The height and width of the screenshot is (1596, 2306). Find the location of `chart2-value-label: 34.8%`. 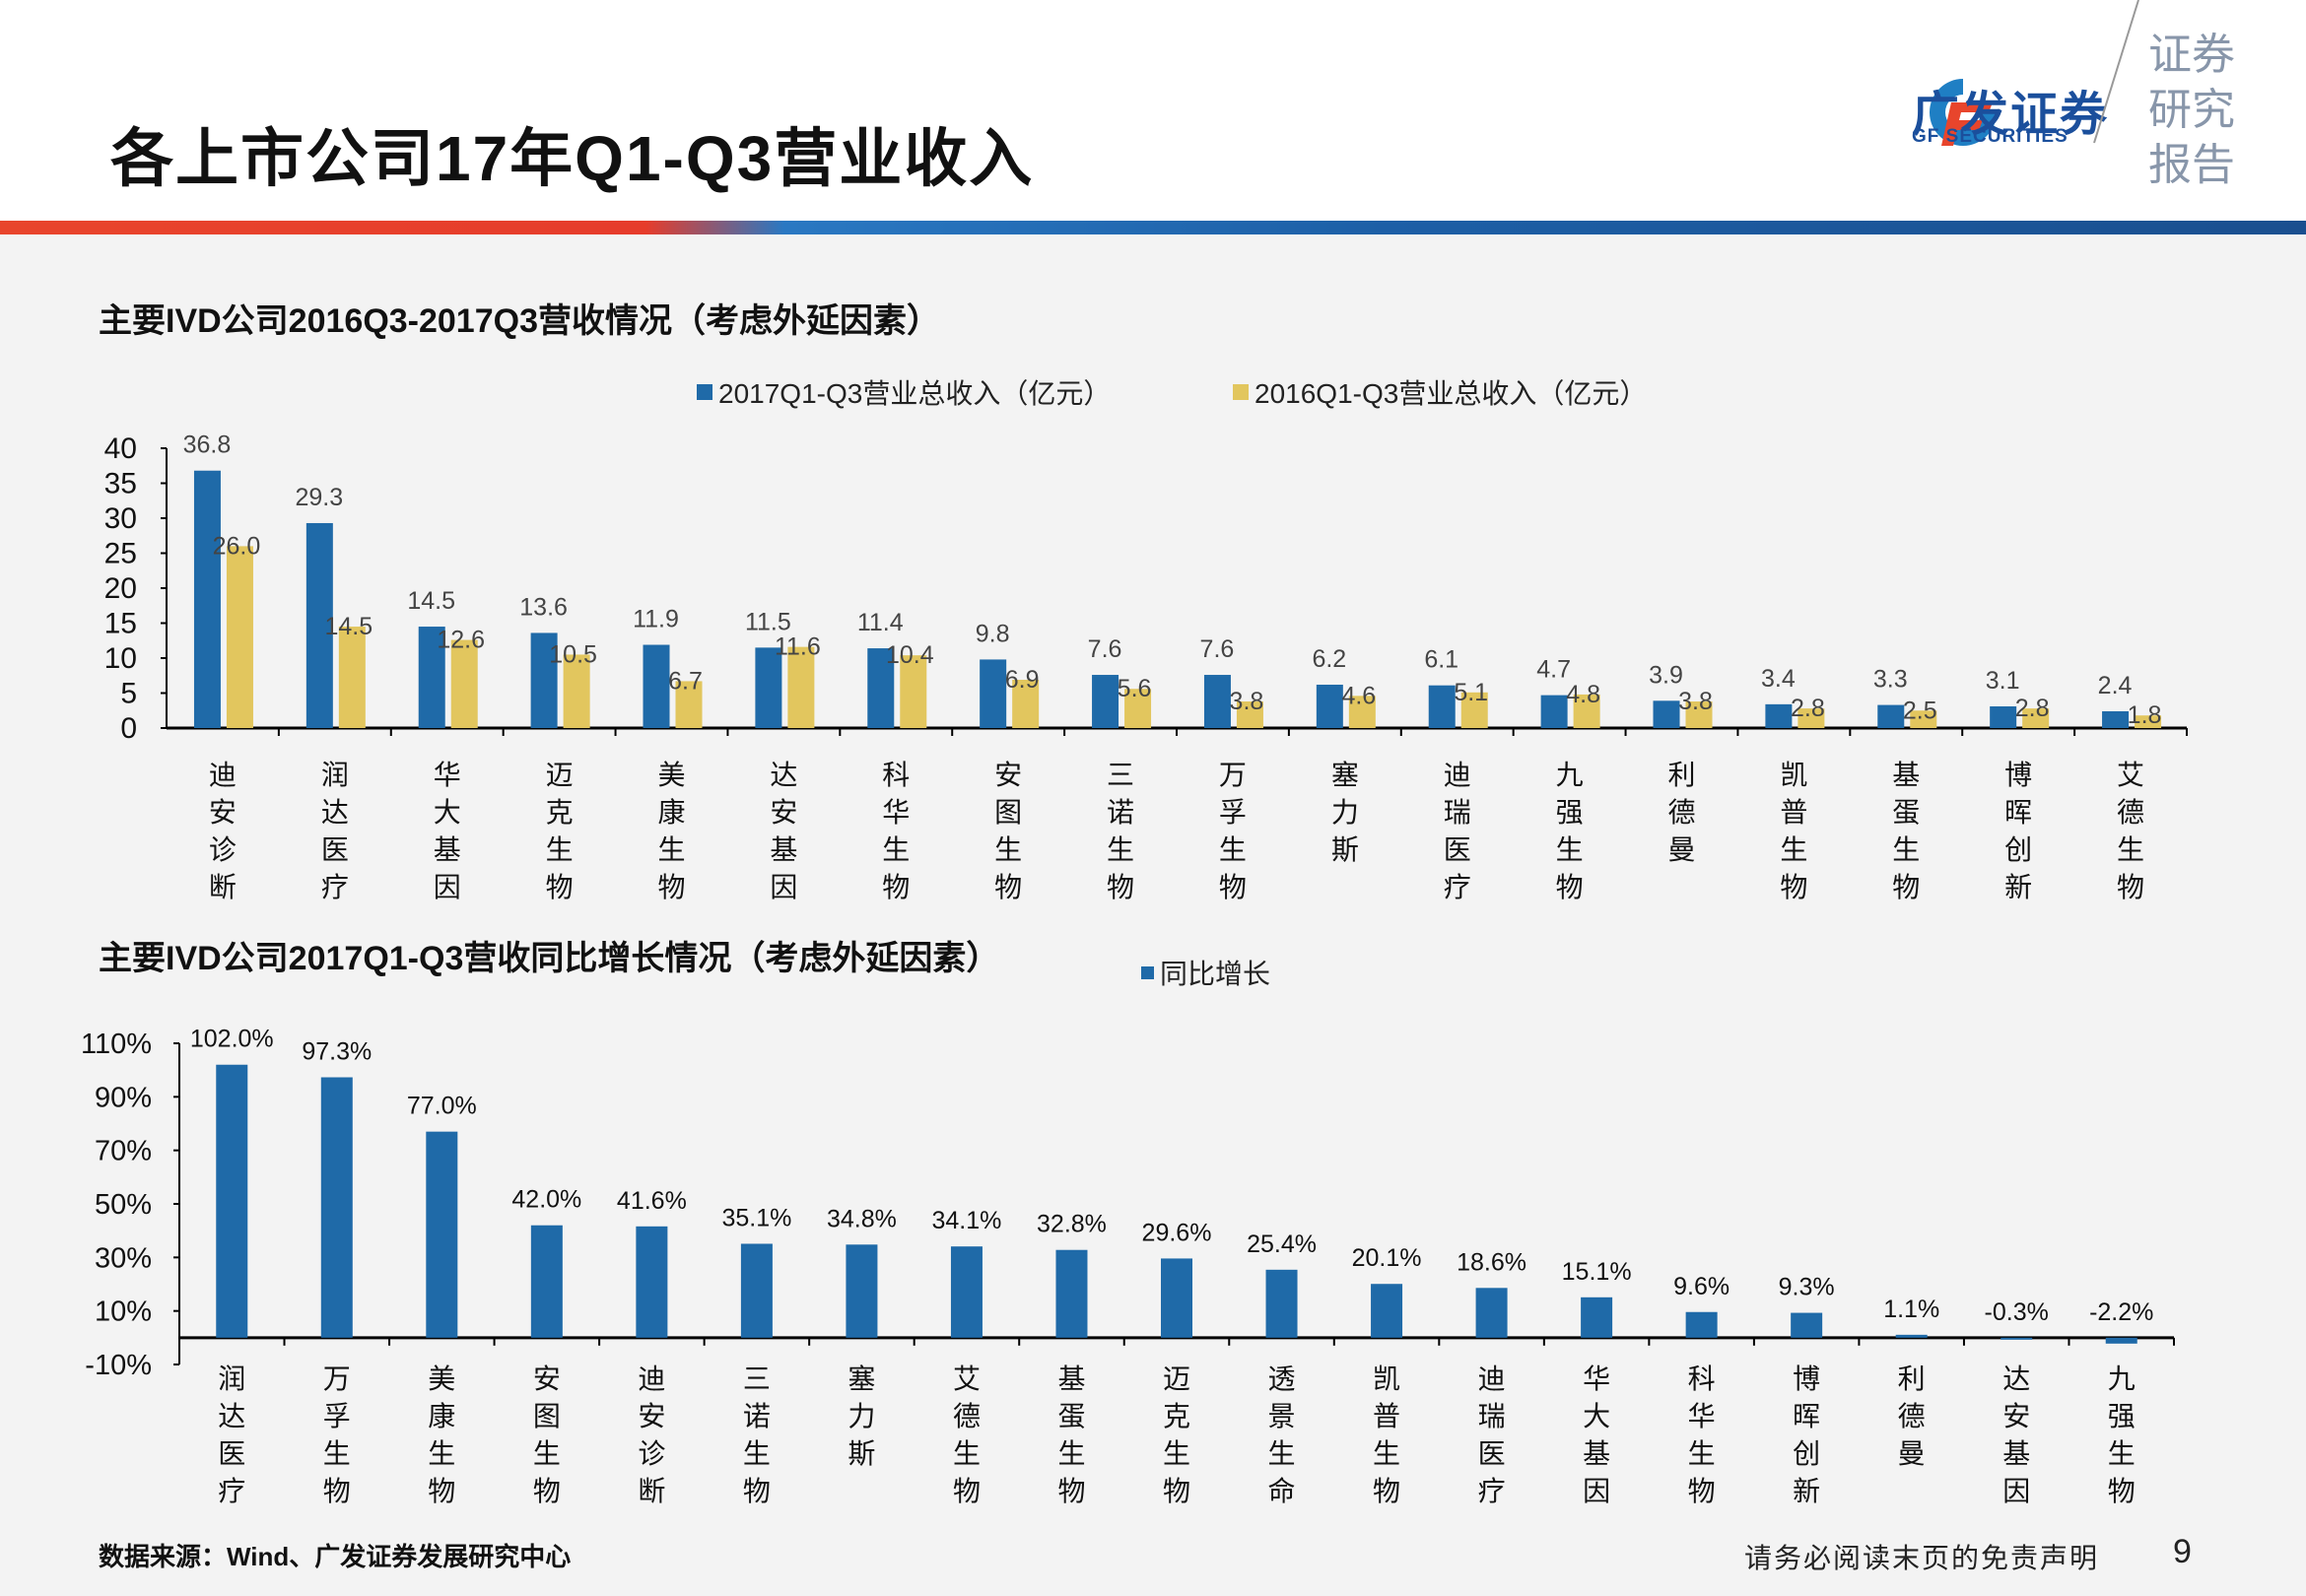

chart2-value-label: 34.8% is located at coordinates (862, 1218).